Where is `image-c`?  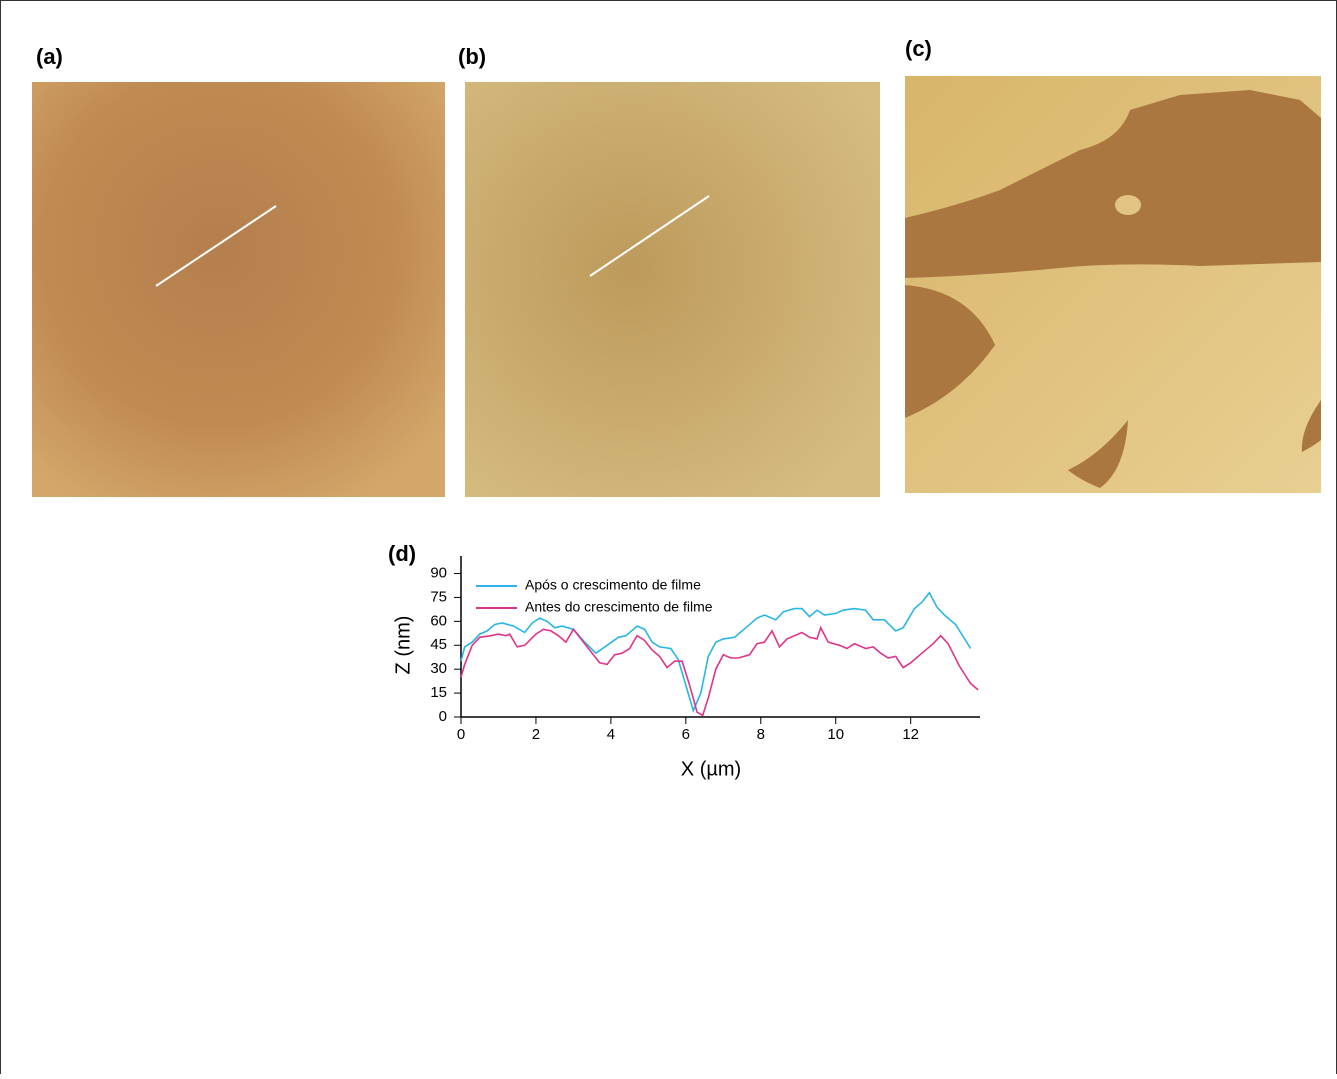 image-c is located at coordinates (1113, 284).